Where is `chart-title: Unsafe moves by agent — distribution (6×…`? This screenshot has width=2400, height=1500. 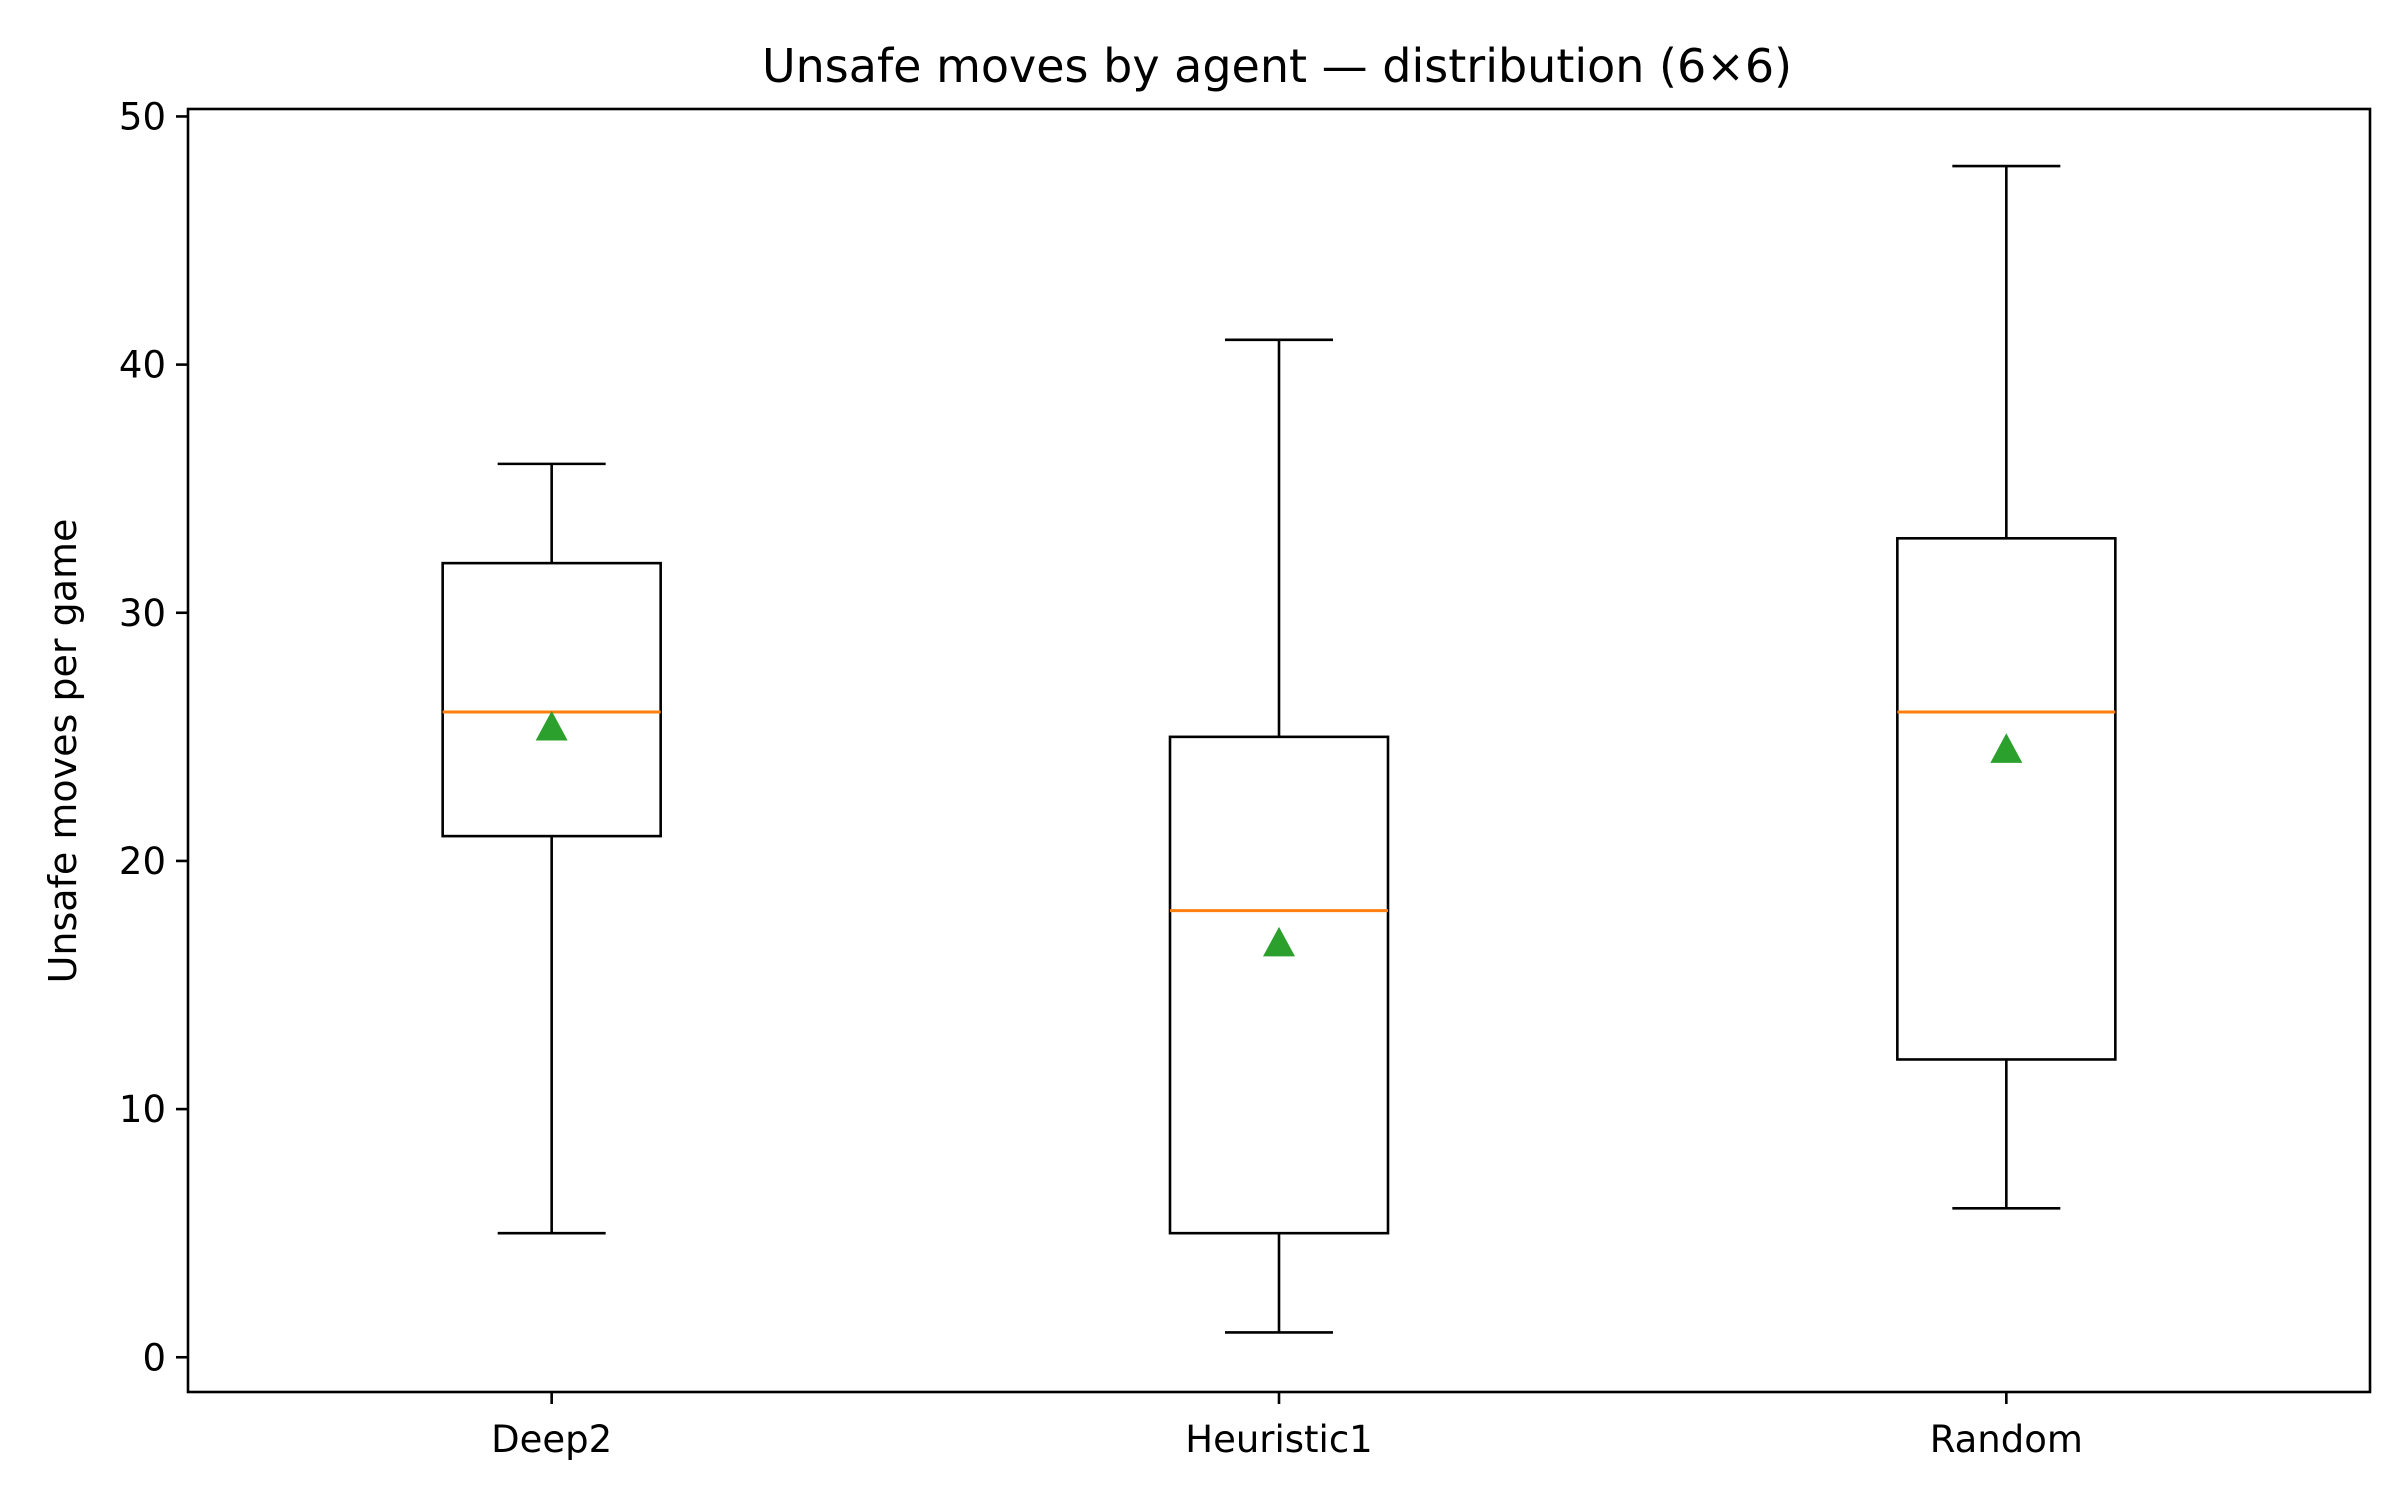 chart-title: Unsafe moves by agent — distribution (6×… is located at coordinates (1277, 66).